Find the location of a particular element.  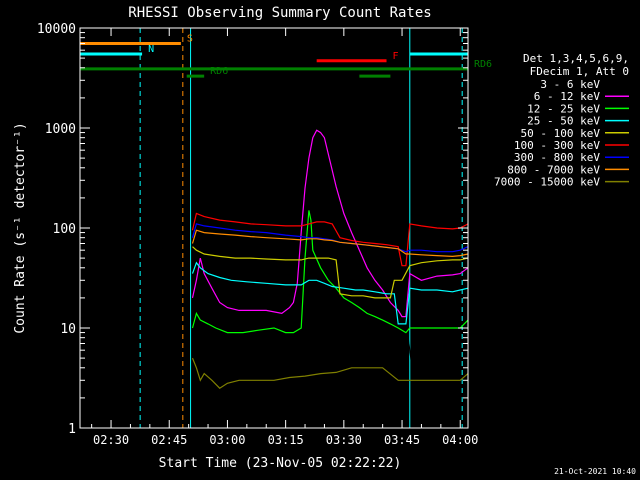

x-tick-label-0: 02:30 is located at coordinates (111, 440).